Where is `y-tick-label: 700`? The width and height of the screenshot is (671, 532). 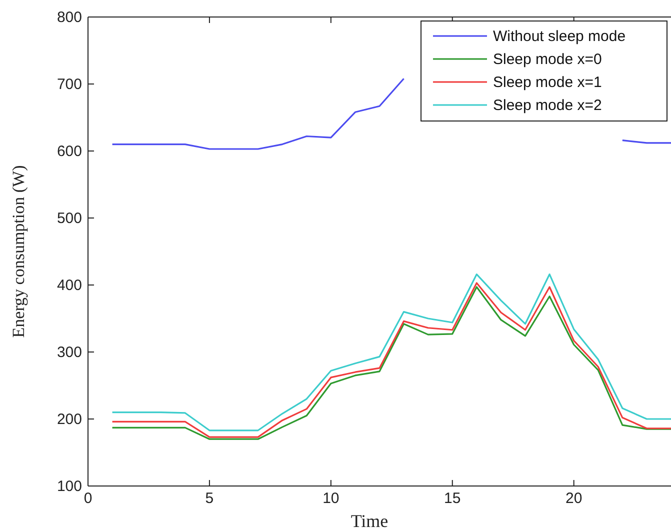
y-tick-label: 700 is located at coordinates (69, 84).